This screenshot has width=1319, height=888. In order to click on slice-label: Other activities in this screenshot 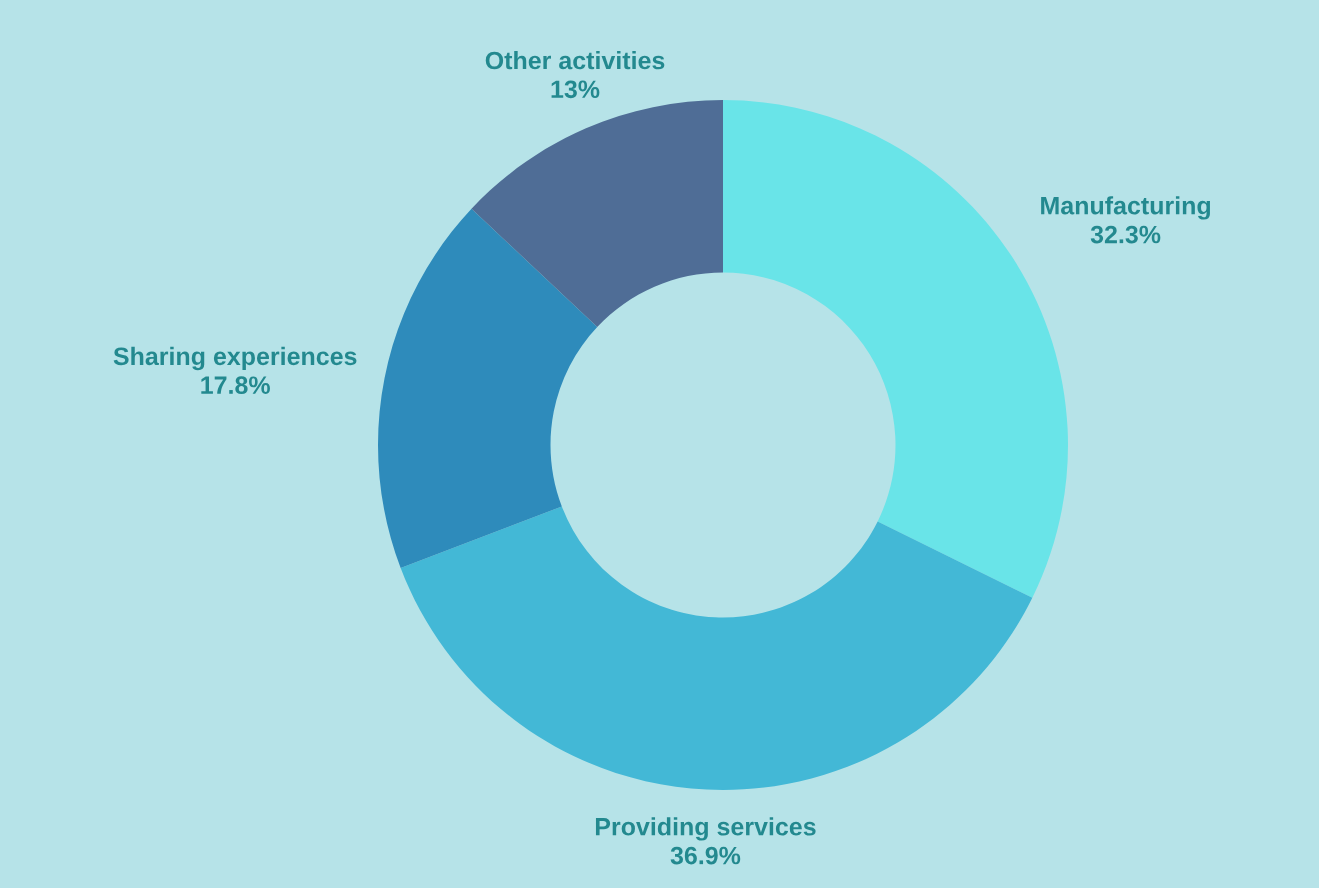, I will do `click(575, 60)`.